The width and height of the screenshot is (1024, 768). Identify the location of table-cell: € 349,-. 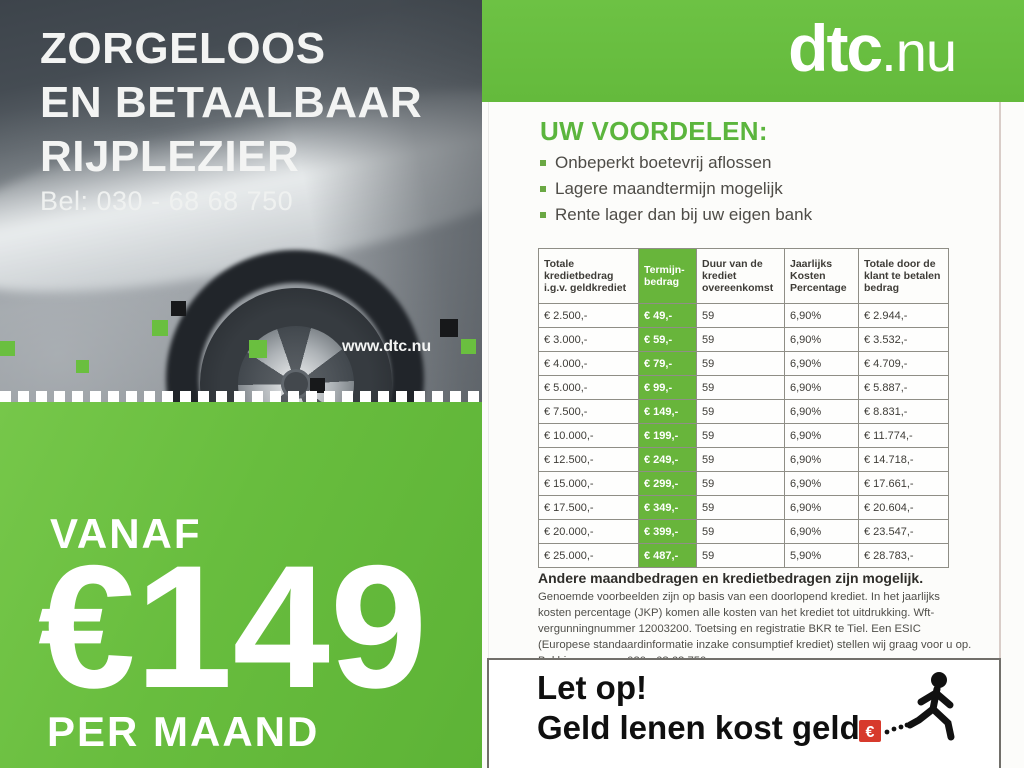
(667, 507).